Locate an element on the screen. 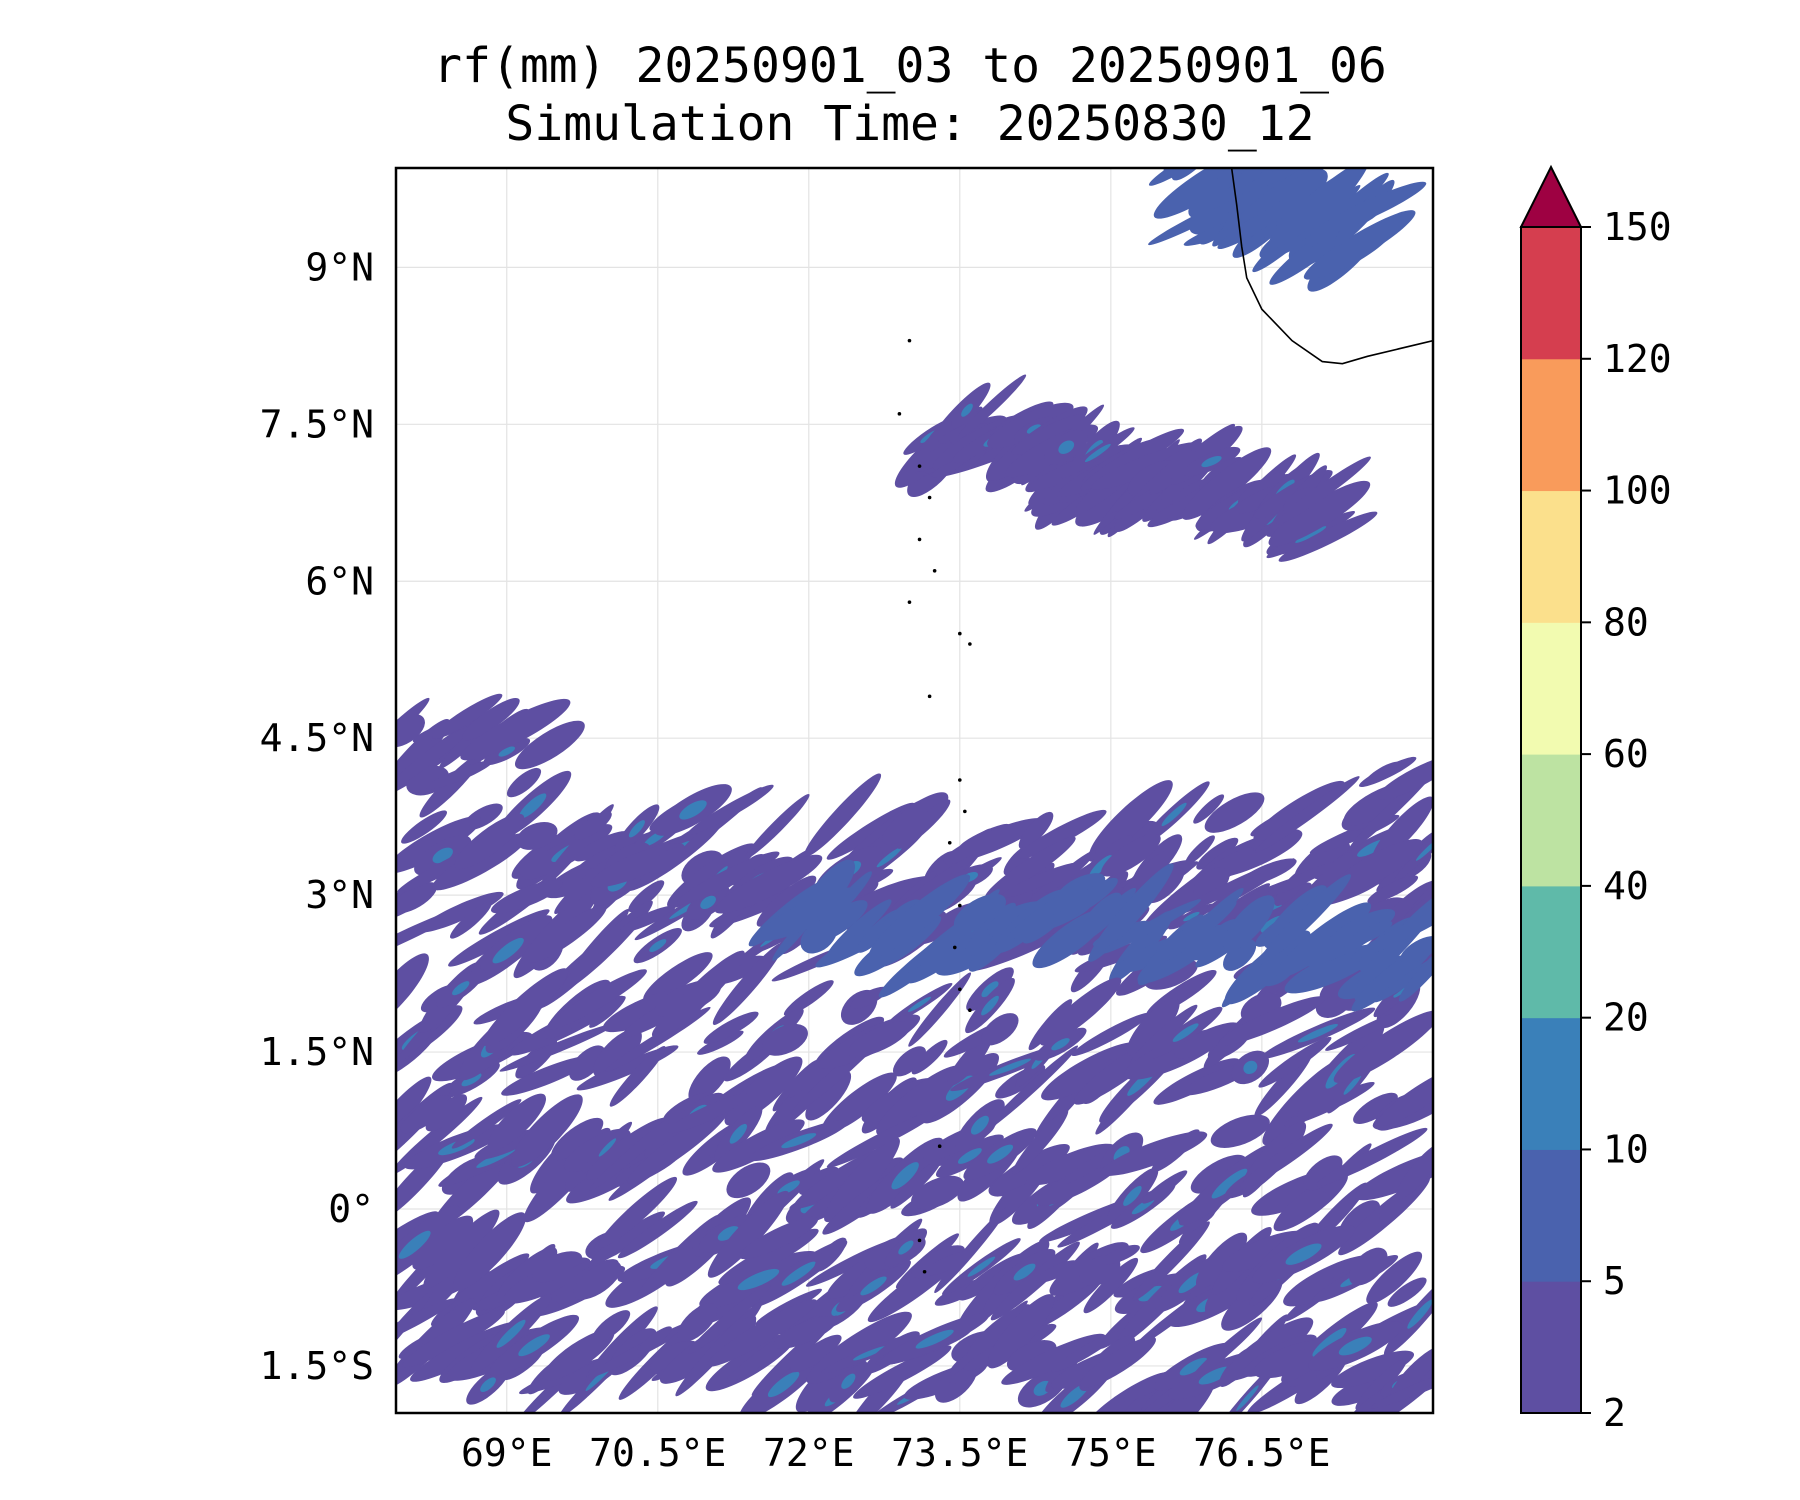 This screenshot has width=1800, height=1500. colorbar-label-8: 120 is located at coordinates (1637, 359).